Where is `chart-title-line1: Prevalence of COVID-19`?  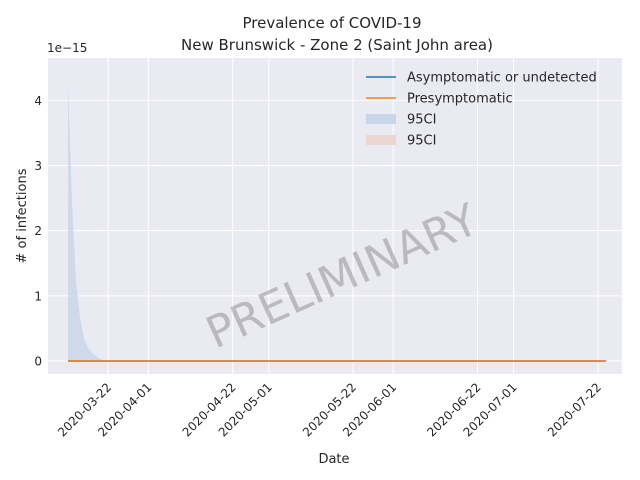 chart-title-line1: Prevalence of COVID-19 is located at coordinates (331, 23).